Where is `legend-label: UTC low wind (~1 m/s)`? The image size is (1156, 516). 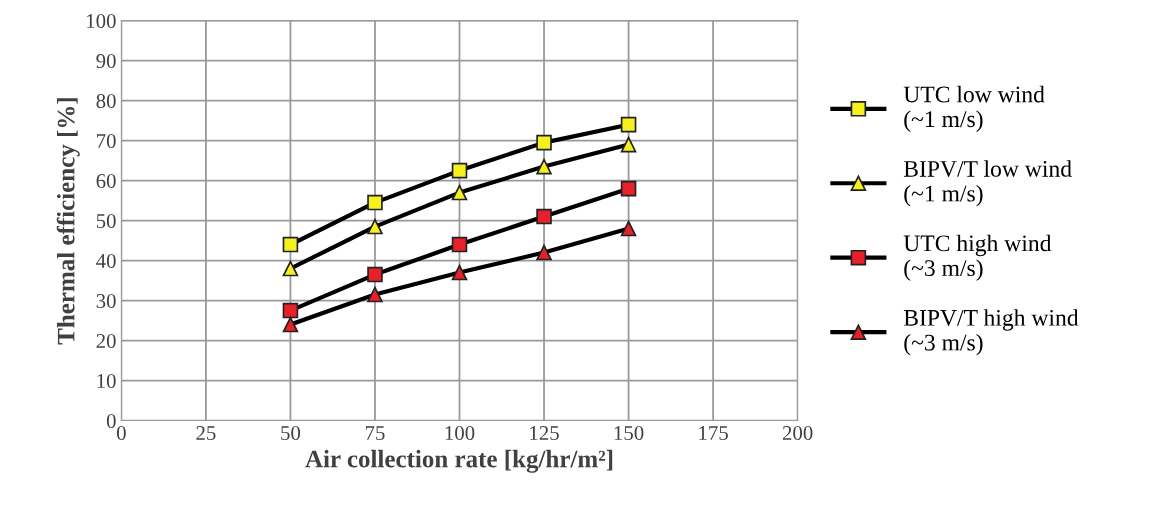 legend-label: UTC low wind (~1 m/s) is located at coordinates (974, 108).